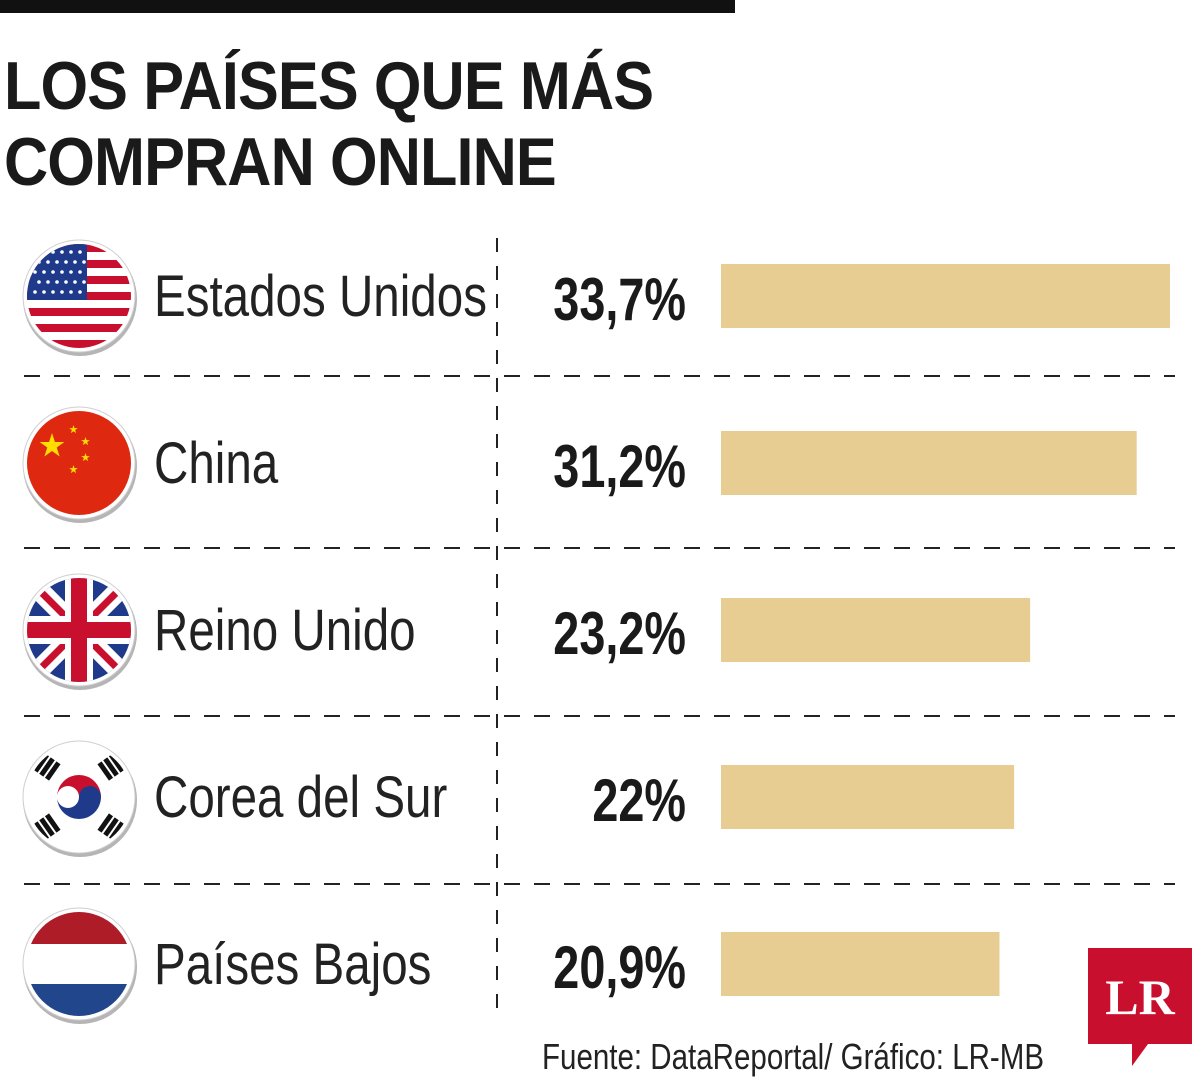 Image resolution: width=1200 pixels, height=1089 pixels. I want to click on page-title: LOS PAÍSES QUE MÁS COMPRAN ONLINE, so click(329, 124).